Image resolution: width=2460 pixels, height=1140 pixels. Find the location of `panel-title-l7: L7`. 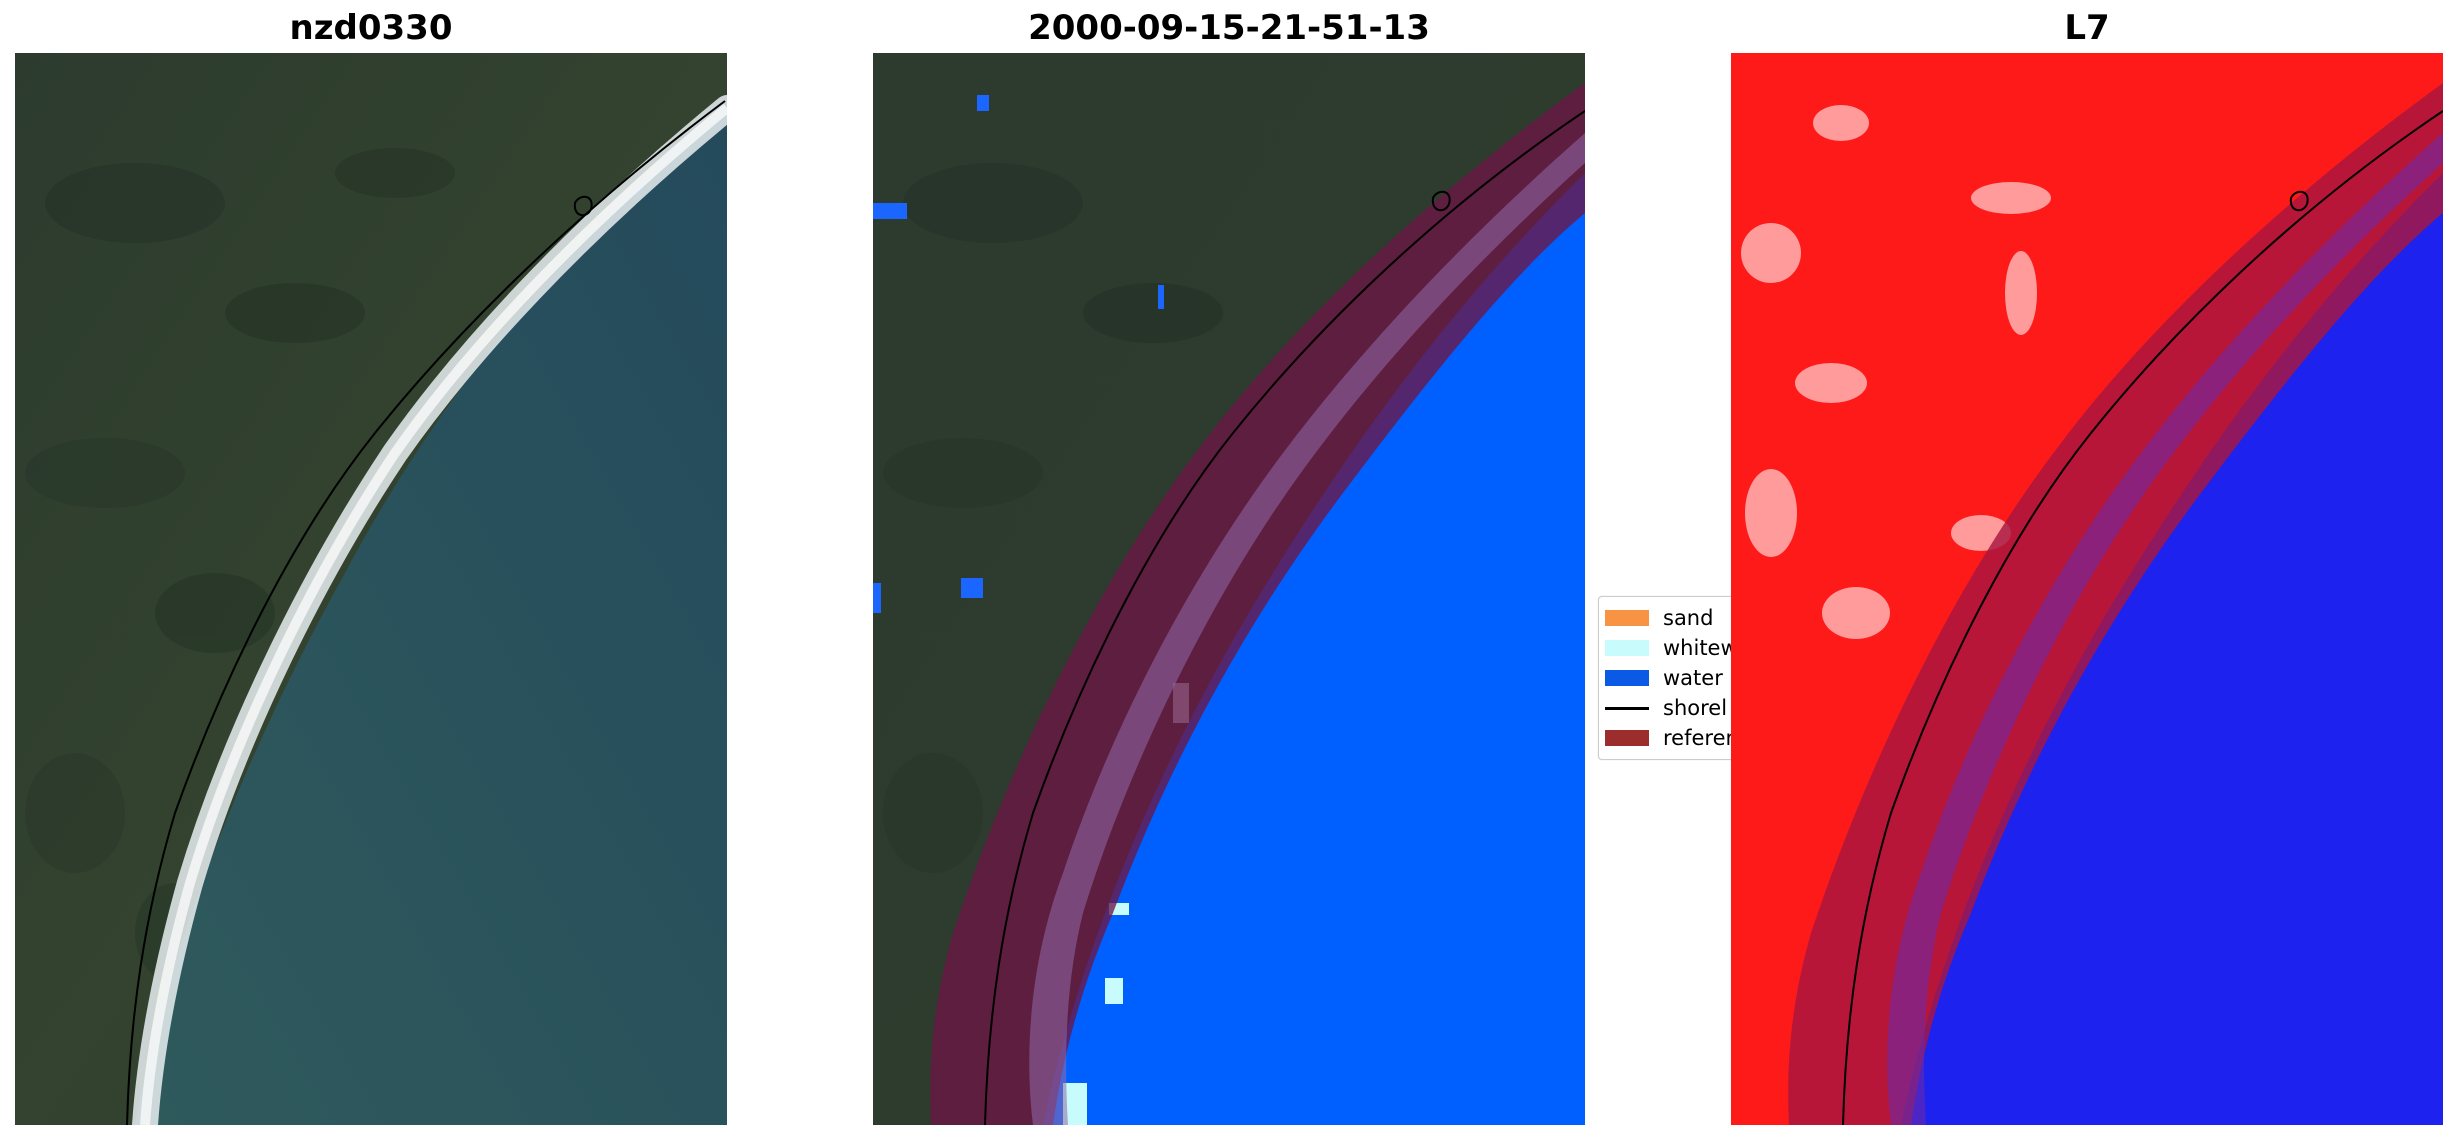

panel-title-l7: L7 is located at coordinates (2087, 28).